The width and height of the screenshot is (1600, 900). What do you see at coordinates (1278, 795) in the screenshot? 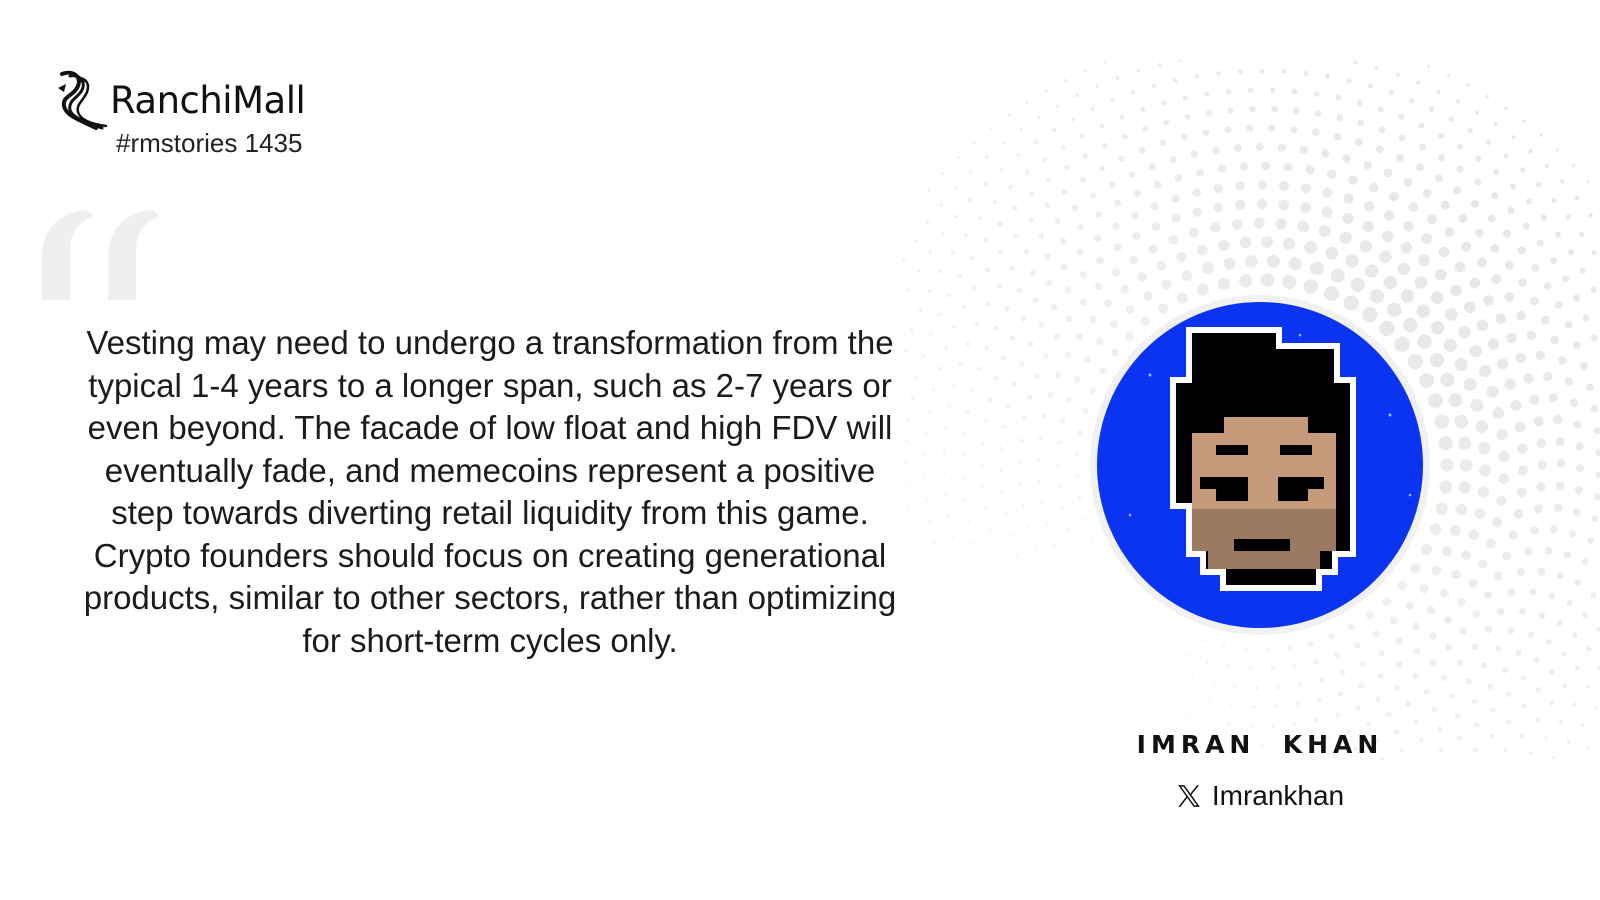
I see `author-handle: Imrankhan` at bounding box center [1278, 795].